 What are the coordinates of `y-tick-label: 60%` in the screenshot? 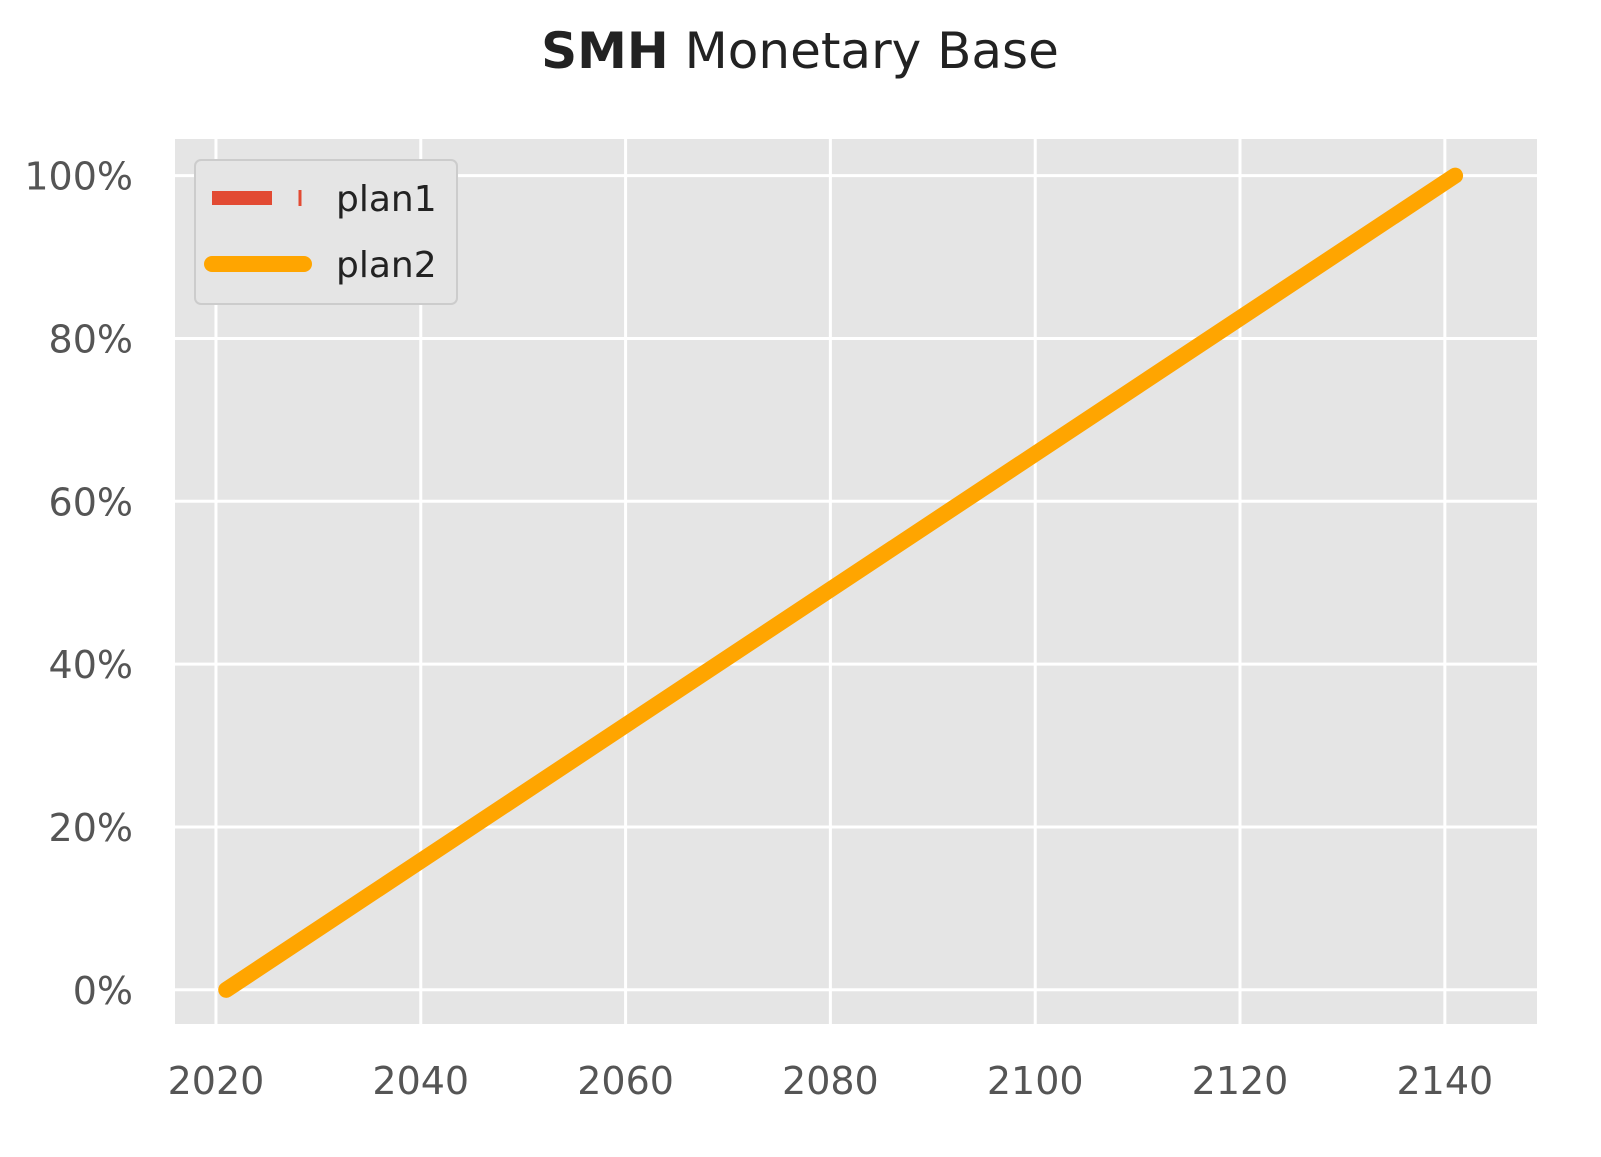 It's located at (91, 502).